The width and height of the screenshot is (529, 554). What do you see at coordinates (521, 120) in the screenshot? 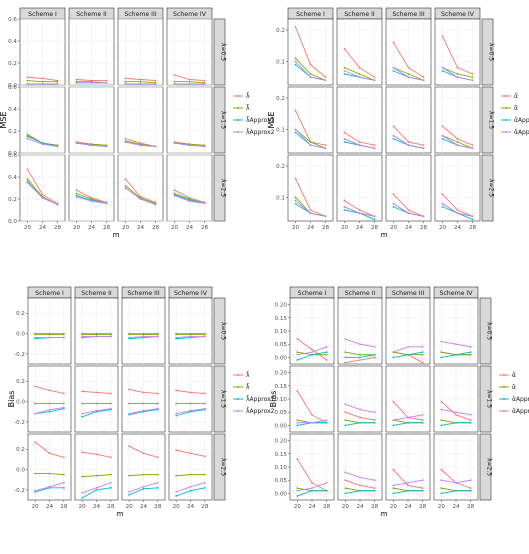
I see `legend-label: α̂Approx1` at bounding box center [521, 120].